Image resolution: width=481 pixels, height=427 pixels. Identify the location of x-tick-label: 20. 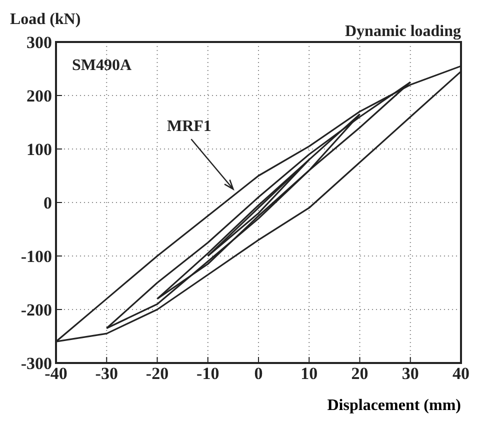
(359, 374).